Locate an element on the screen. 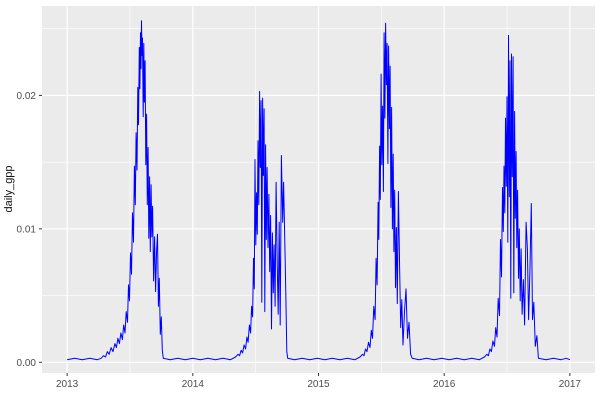  y-tick-label: 0.01 is located at coordinates (27, 229).